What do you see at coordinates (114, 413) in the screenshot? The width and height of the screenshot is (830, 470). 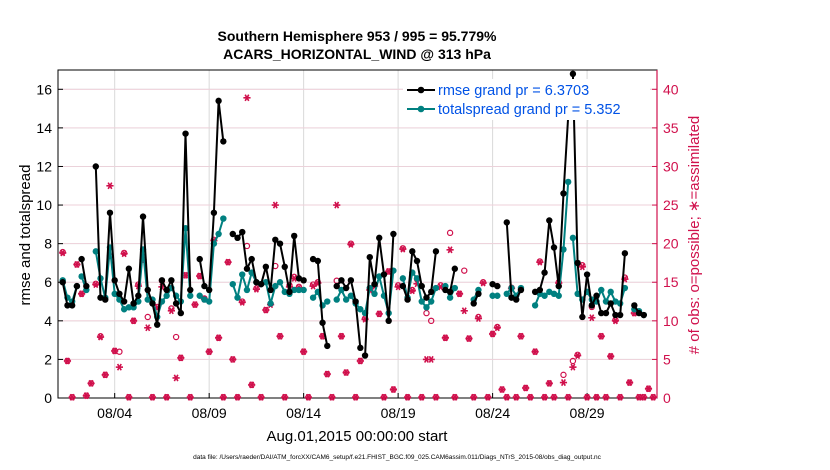 I see `x-tick-label: 08/04` at bounding box center [114, 413].